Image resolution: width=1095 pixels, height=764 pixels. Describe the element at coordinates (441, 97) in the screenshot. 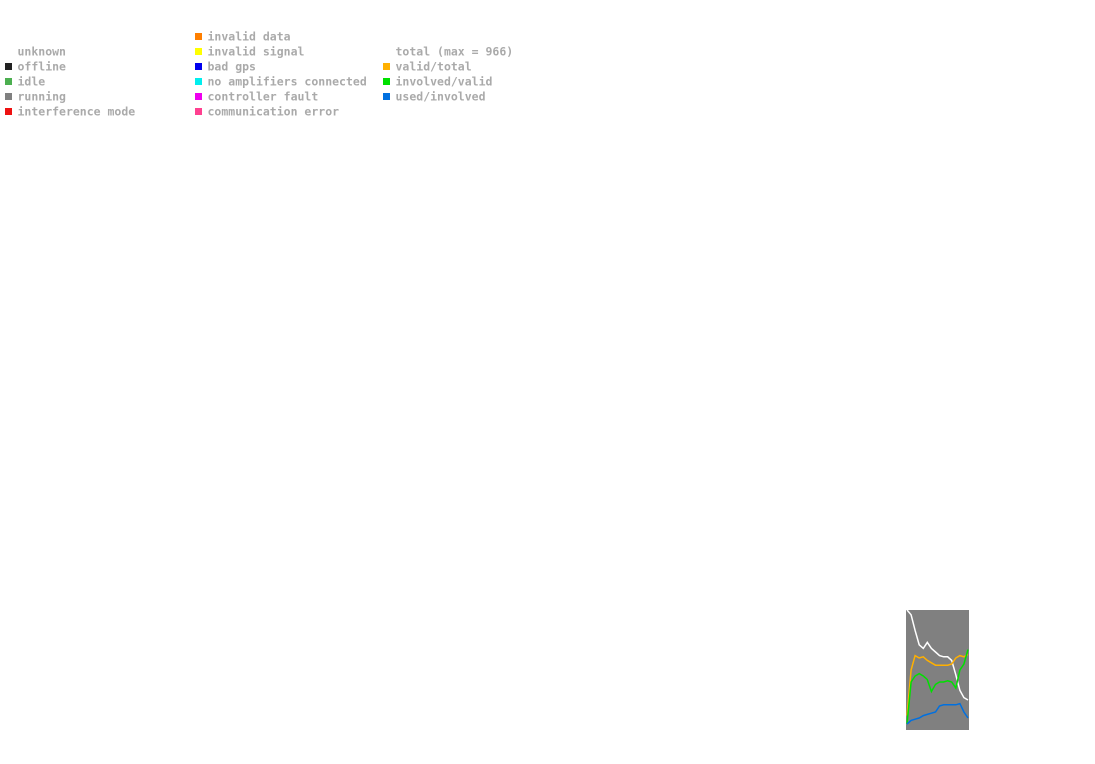

I see `legend-label: used/involved` at that location.